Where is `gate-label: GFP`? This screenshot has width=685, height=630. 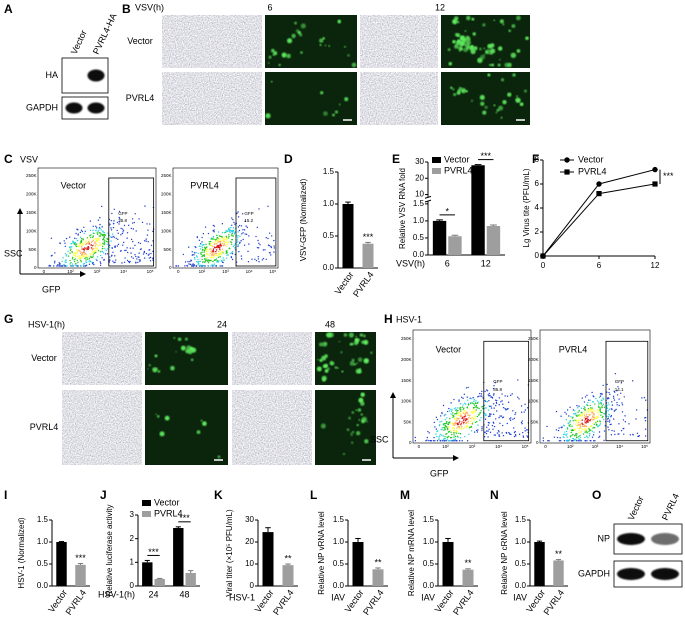
gate-label: GFP is located at coordinates (122, 213).